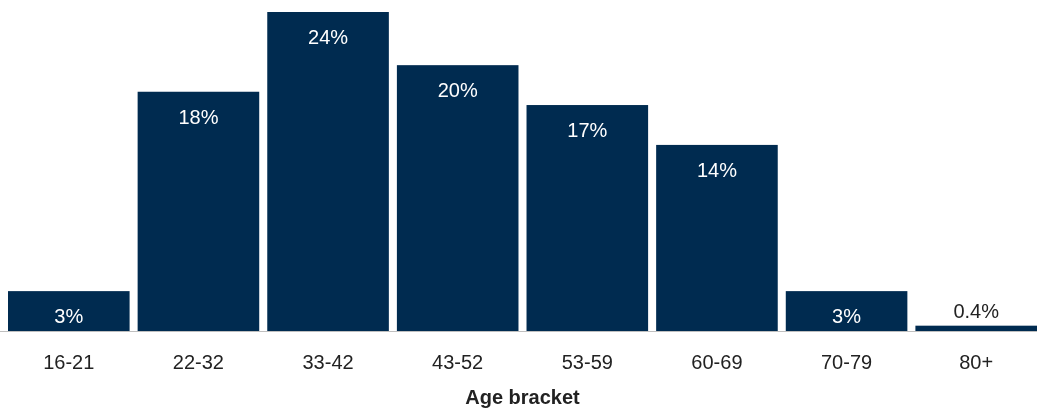  I want to click on data-label: 18%, so click(198, 116).